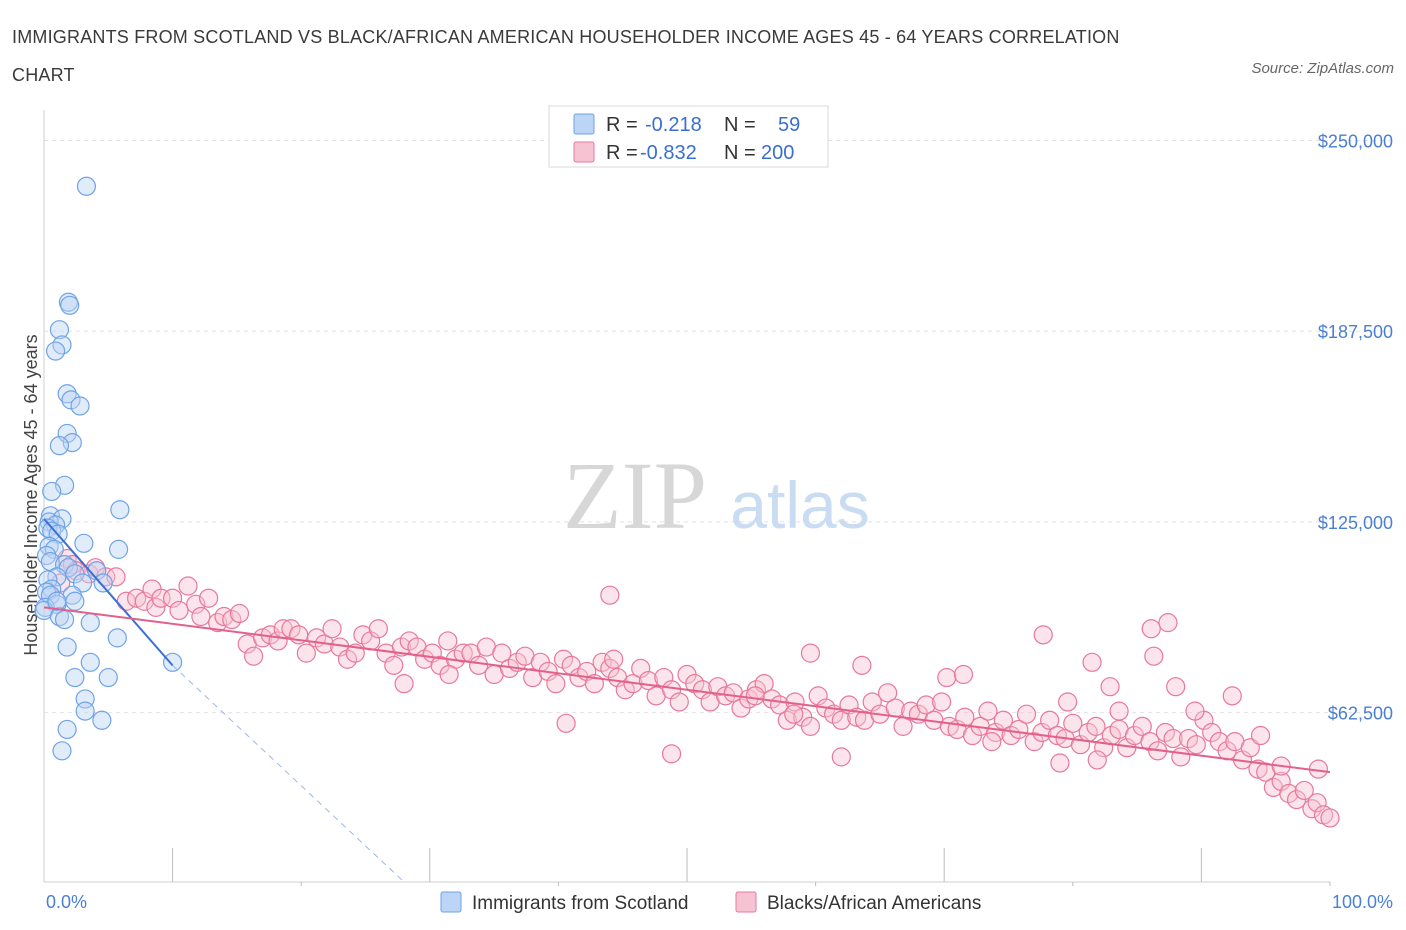 The image size is (1406, 930). I want to click on series-swatch-scotland, so click(451, 902).